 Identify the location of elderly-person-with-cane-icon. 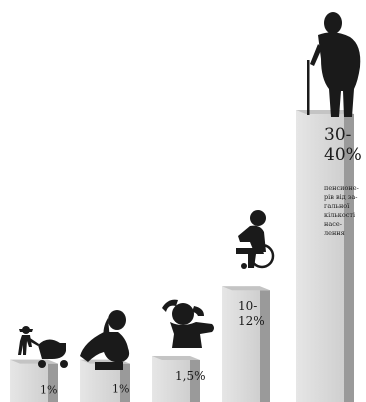
(334, 64).